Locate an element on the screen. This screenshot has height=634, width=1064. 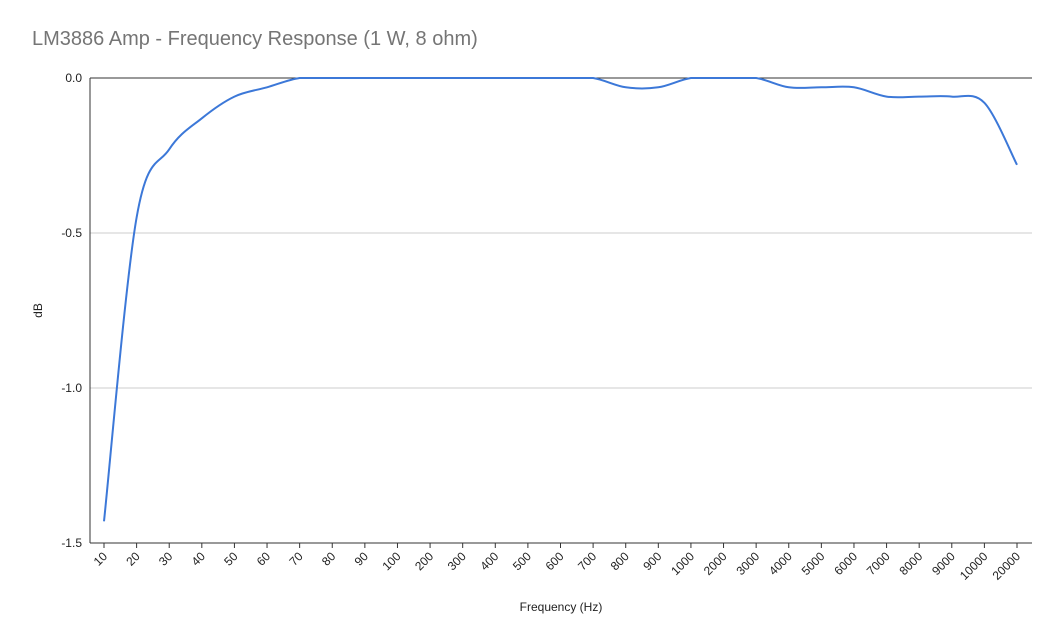
x-tick-label: 300 is located at coordinates (457, 561).